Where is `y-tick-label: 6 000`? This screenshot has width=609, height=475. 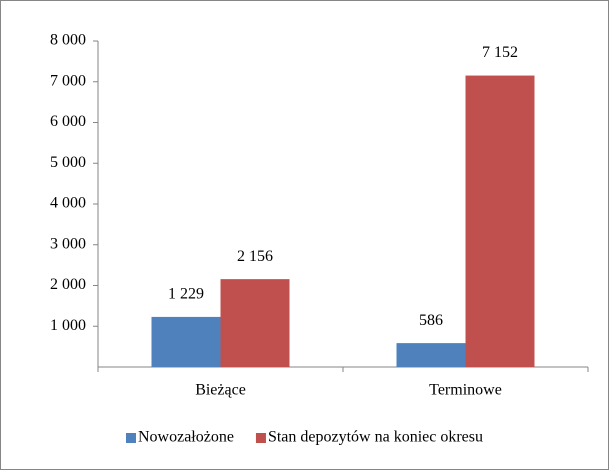 y-tick-label: 6 000 is located at coordinates (68, 121).